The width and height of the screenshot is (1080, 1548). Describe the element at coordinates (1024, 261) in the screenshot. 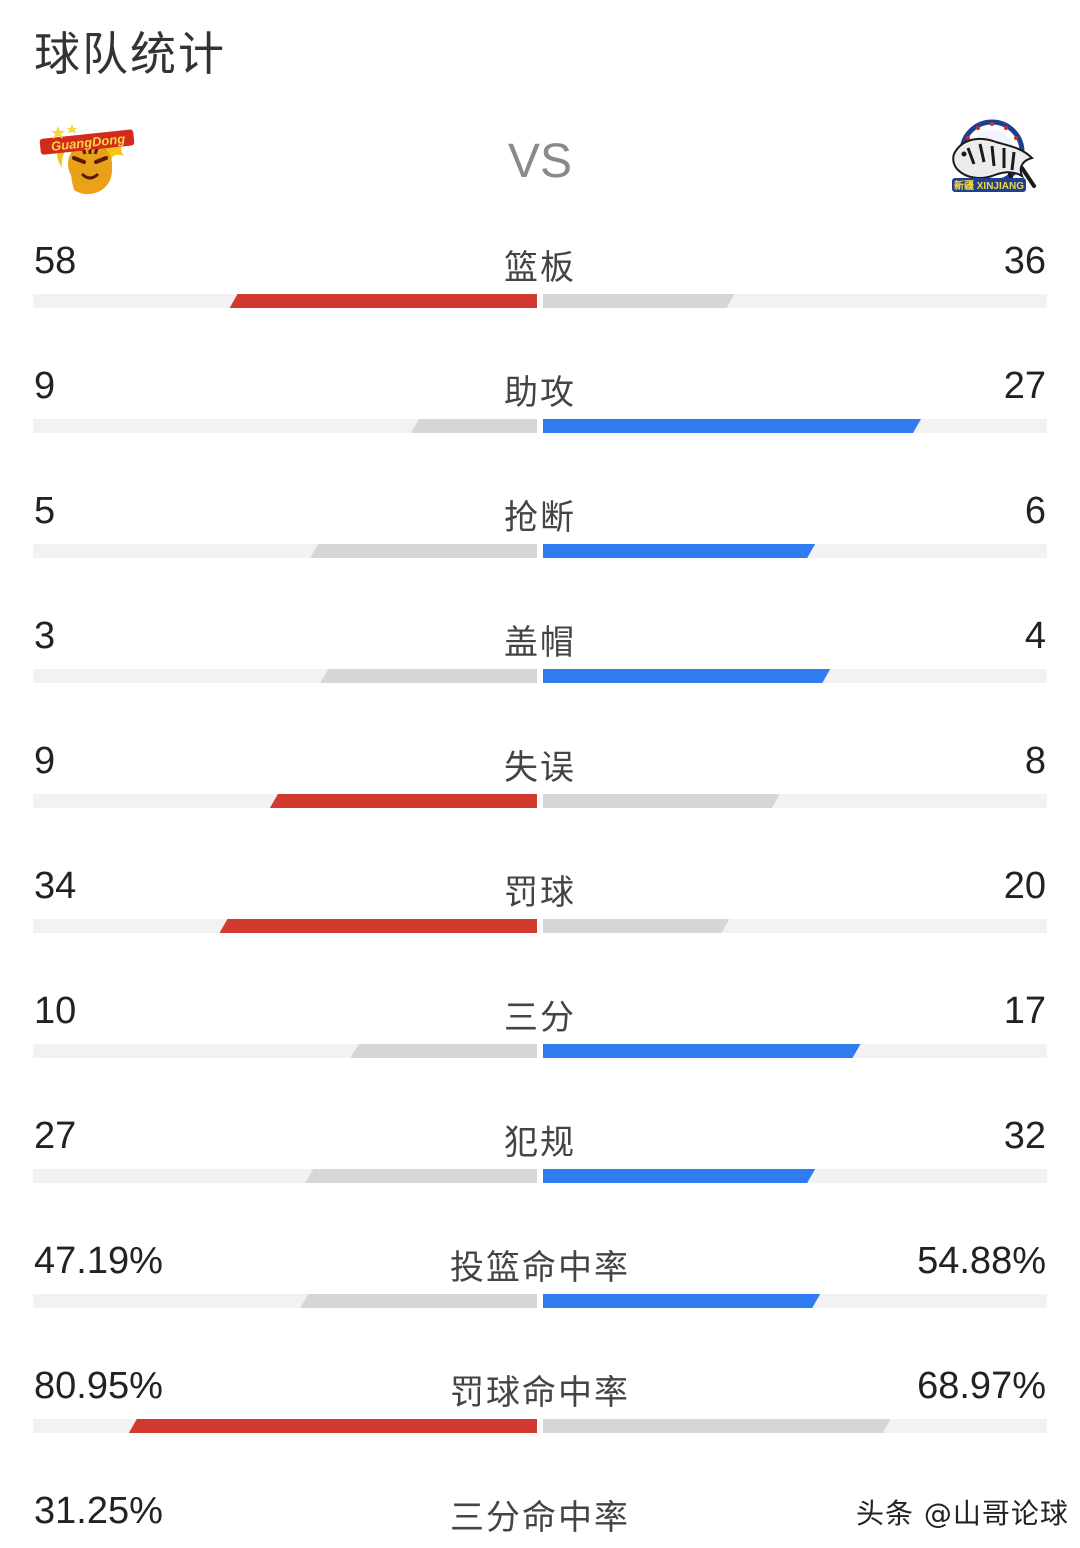

I see `away-stat-value: 36` at that location.